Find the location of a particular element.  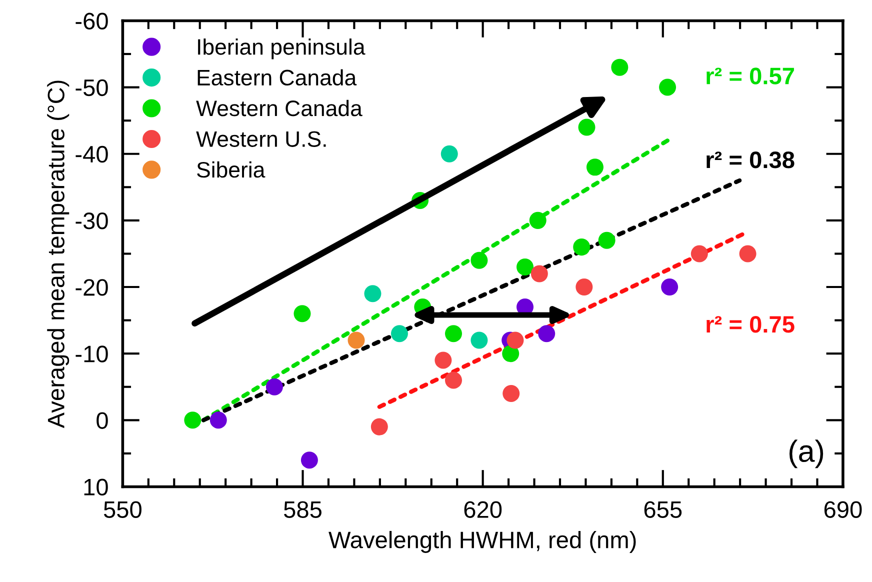

annotation: r² = 0.38 is located at coordinates (750, 160).